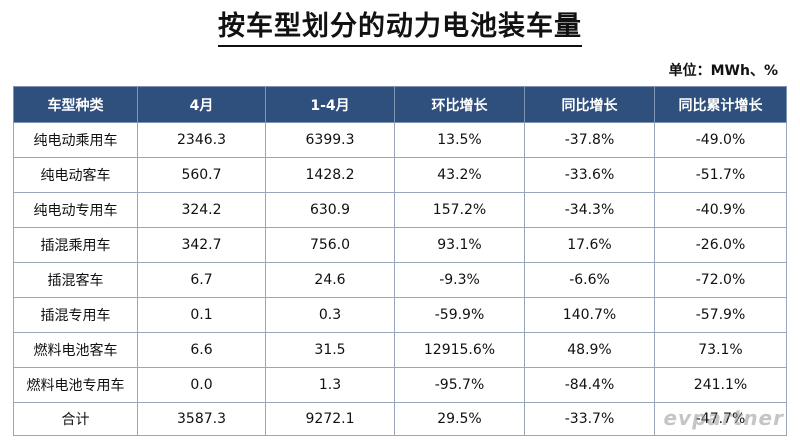 This screenshot has height=448, width=800. Describe the element at coordinates (589, 350) in the screenshot. I see `cell-yoy-growth: 48.9%` at that location.